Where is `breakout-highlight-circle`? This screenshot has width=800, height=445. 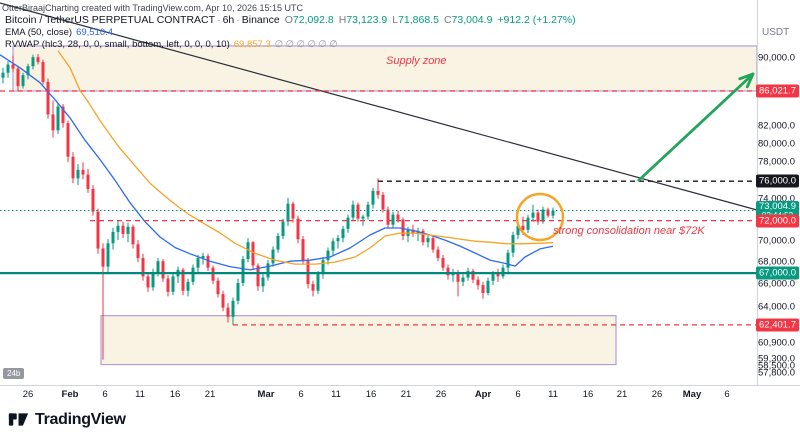 breakout-highlight-circle is located at coordinates (540, 217).